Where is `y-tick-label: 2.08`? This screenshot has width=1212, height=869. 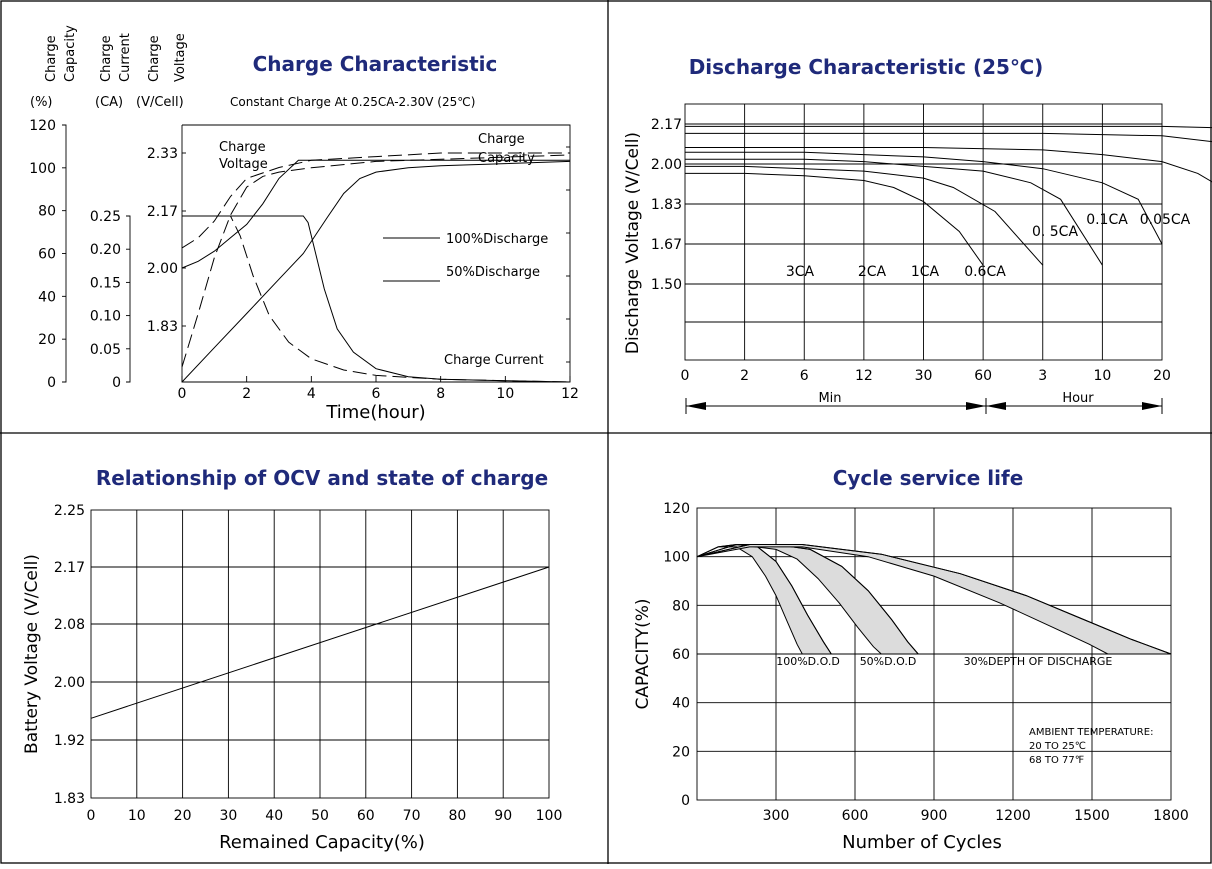 y-tick-label: 2.08 is located at coordinates (69, 625).